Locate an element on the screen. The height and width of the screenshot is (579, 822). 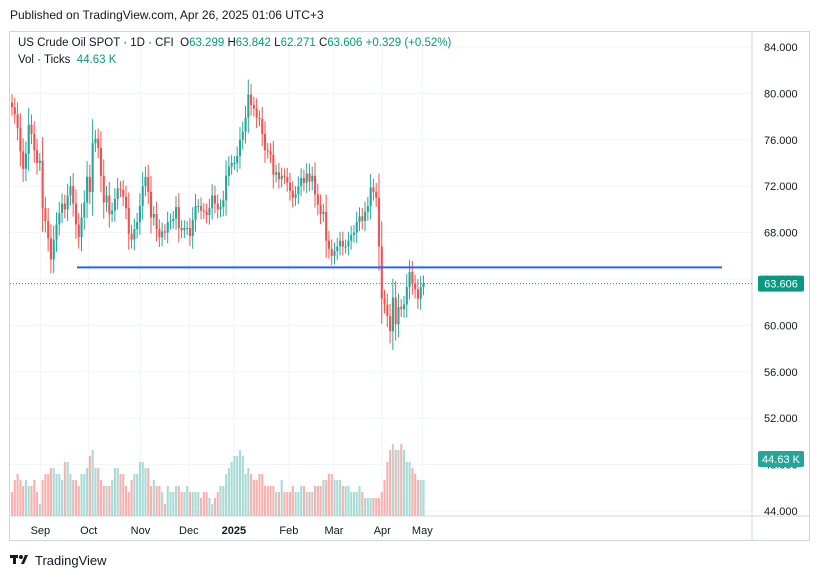
low-label: L is located at coordinates (277, 43).